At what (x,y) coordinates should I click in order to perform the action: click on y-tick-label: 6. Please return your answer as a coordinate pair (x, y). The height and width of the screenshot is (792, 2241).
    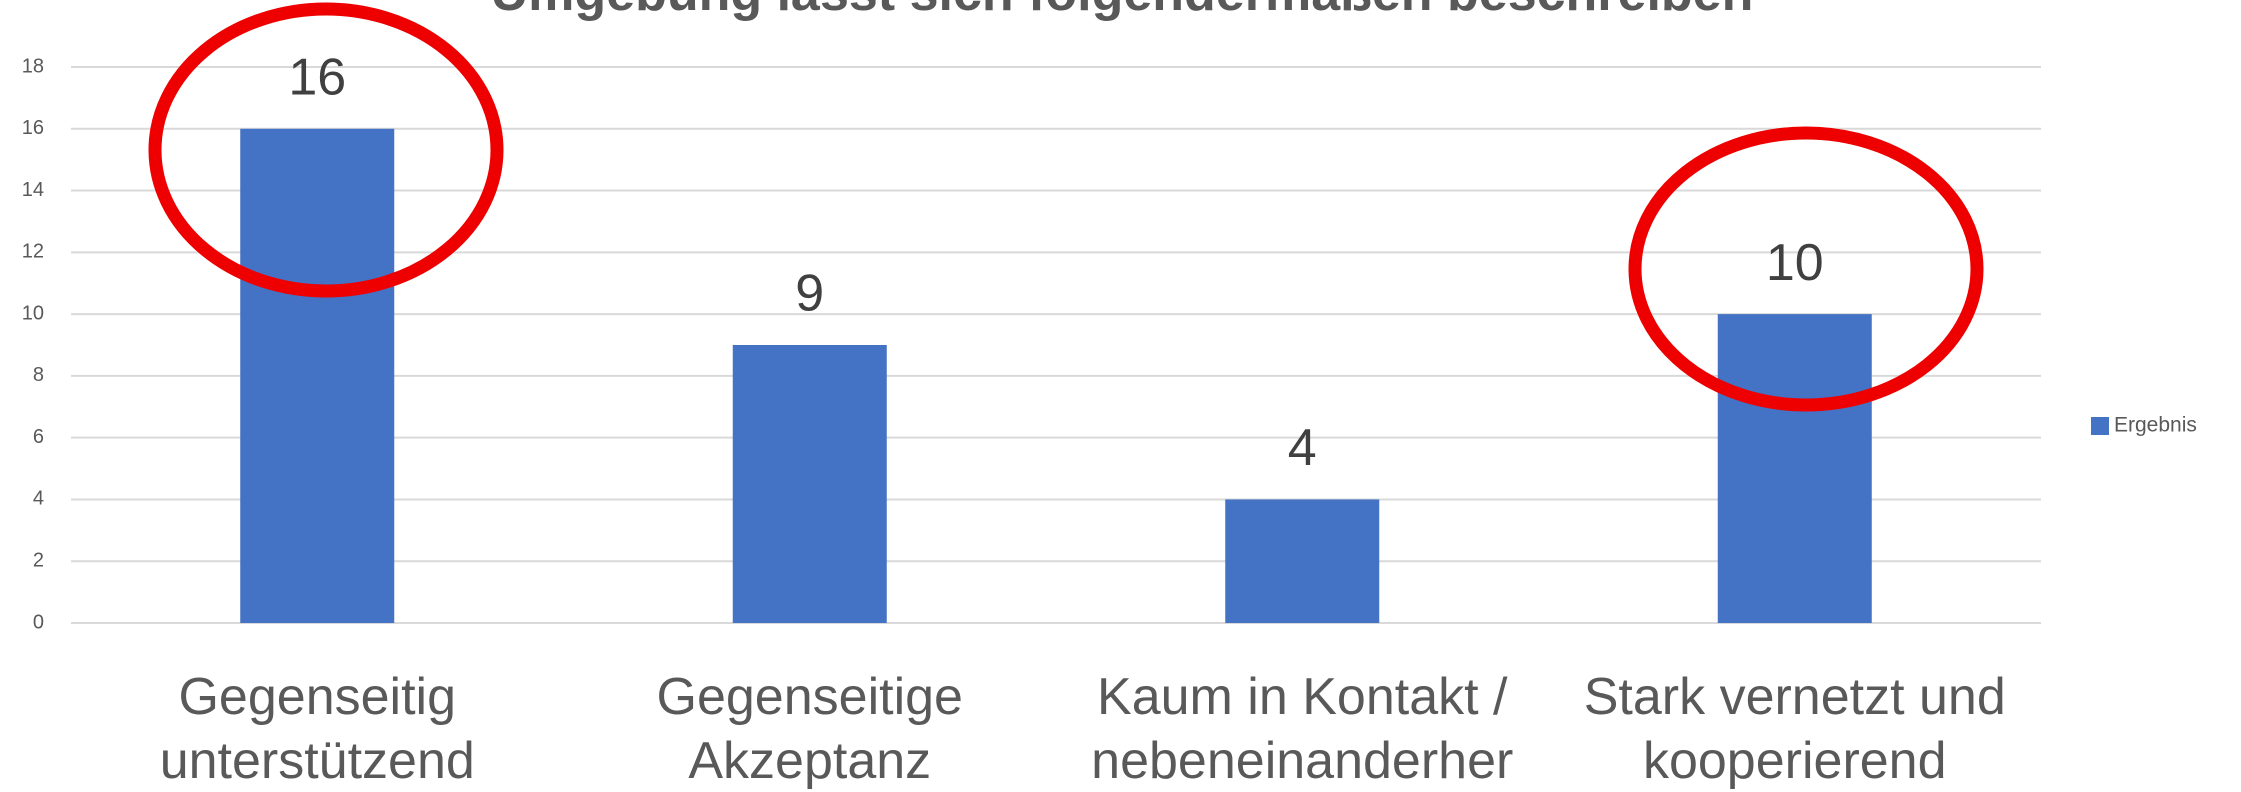
    Looking at the image, I should click on (38, 437).